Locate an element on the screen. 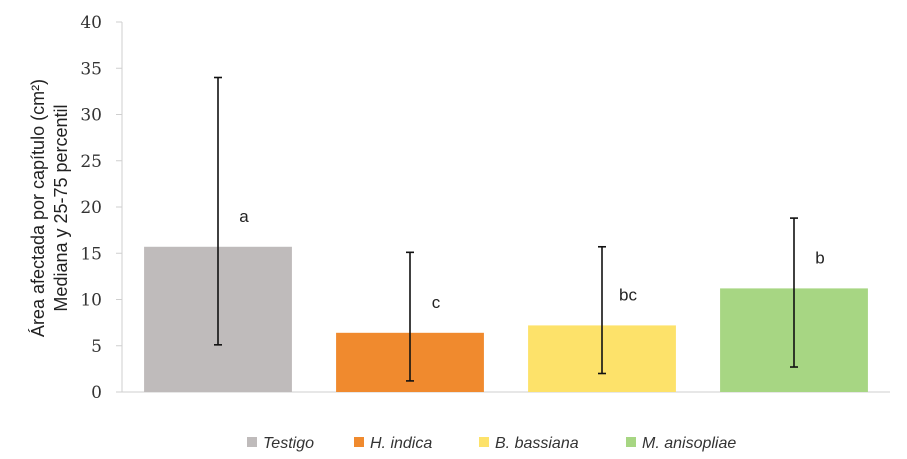 This screenshot has height=459, width=907. y-ticks: 0 5 10 15 20 25 30 35 40 is located at coordinates (101, 208).